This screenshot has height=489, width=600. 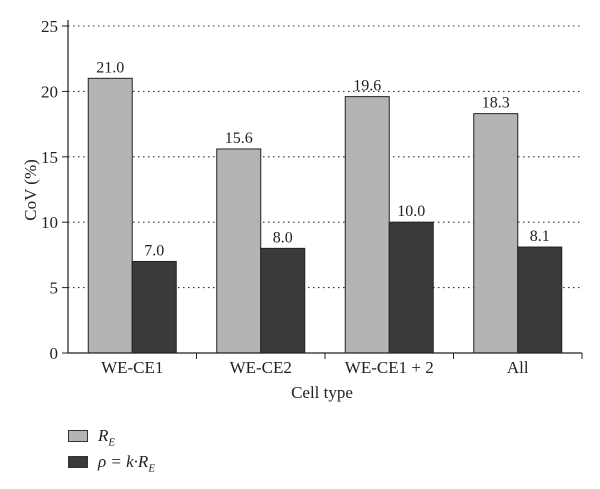 I want to click on legend-label-re: RE, so click(x=106, y=439).